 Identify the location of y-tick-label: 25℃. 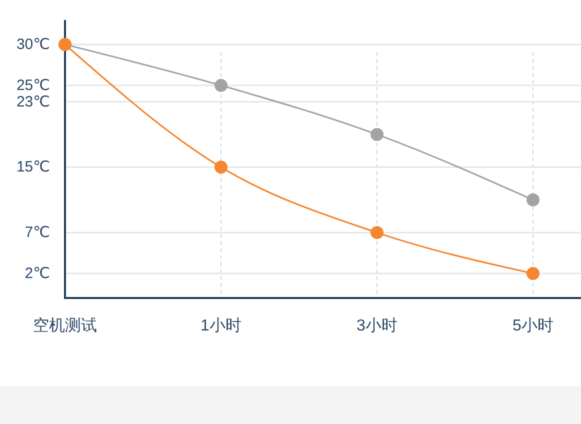
(33, 85).